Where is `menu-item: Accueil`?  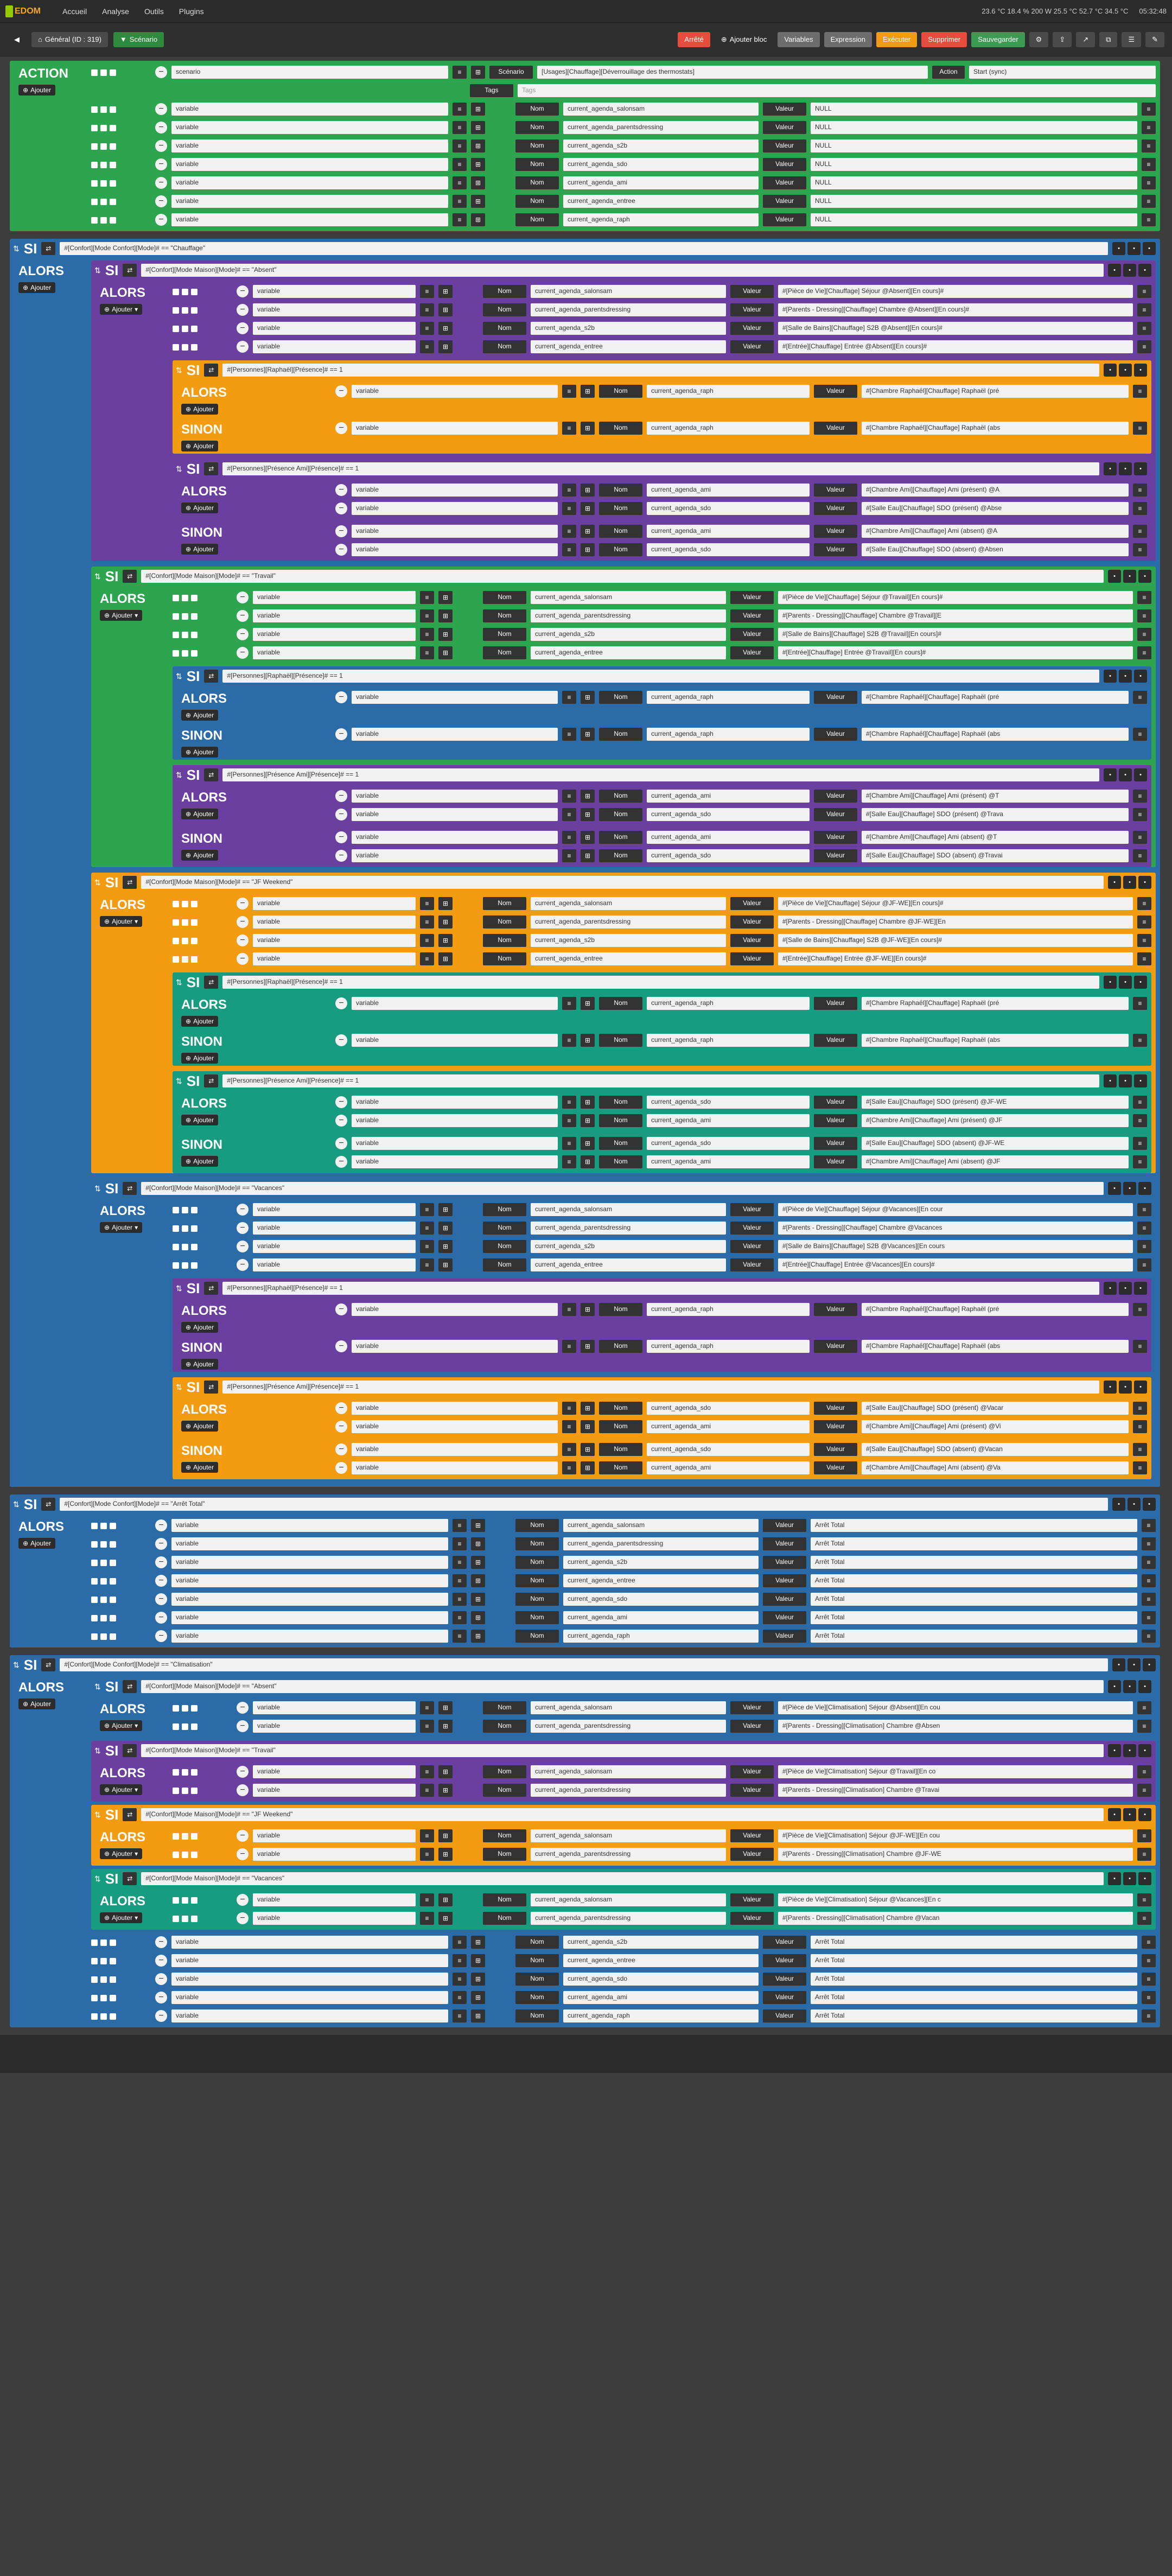
menu-item: Accueil is located at coordinates (74, 11).